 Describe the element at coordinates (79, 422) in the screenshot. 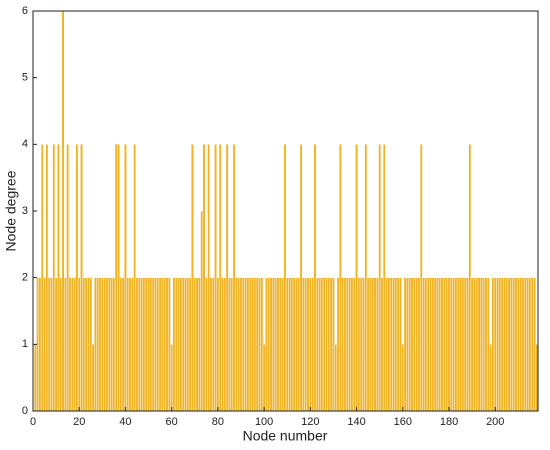

I see `x-tick-label: 20` at that location.